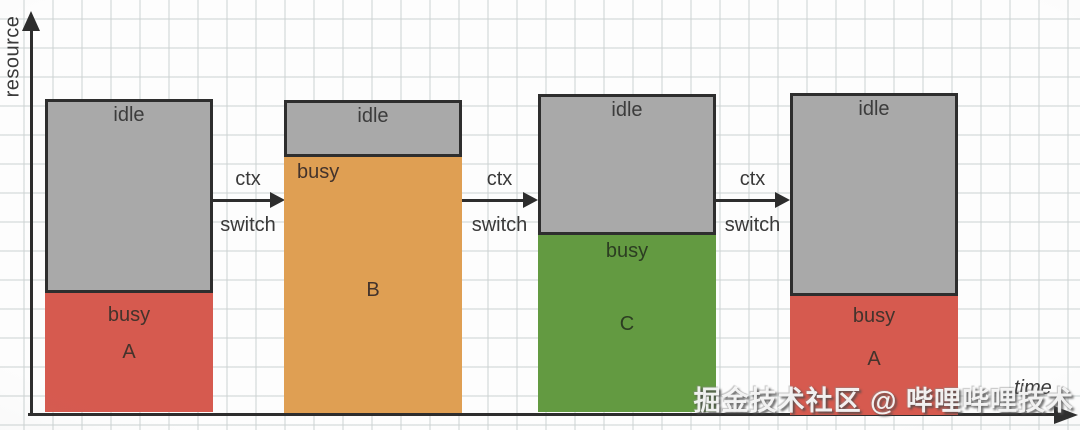  Describe the element at coordinates (1066, 415) in the screenshot. I see `x-axis-arrow-icon` at that location.